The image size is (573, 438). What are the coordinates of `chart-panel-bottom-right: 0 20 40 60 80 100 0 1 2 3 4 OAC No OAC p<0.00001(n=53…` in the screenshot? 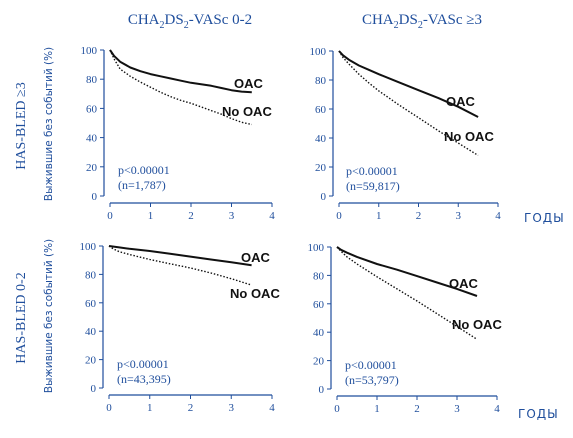 It's located at (405, 328).